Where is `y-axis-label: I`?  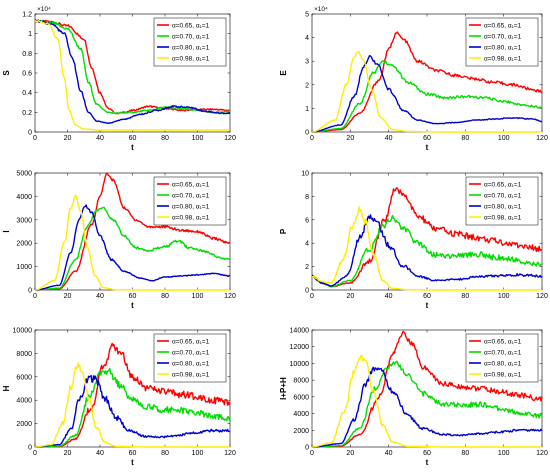
y-axis-label: I is located at coordinates (6, 231).